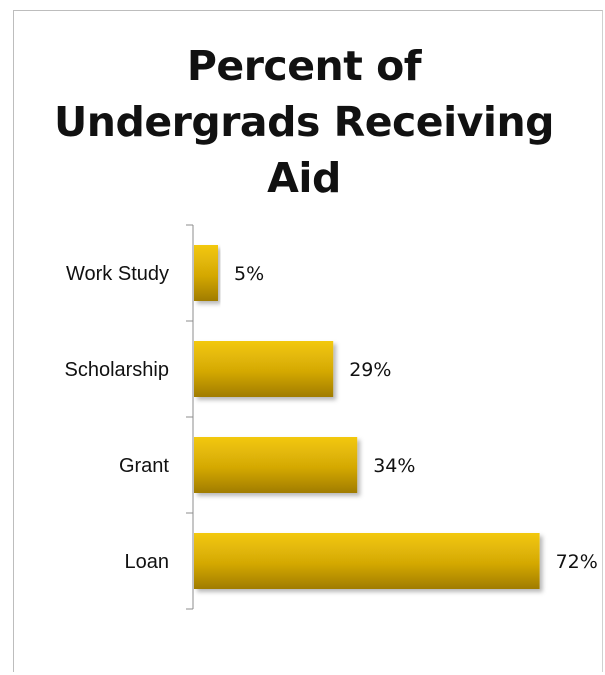  I want to click on bar-scholarship, so click(264, 369).